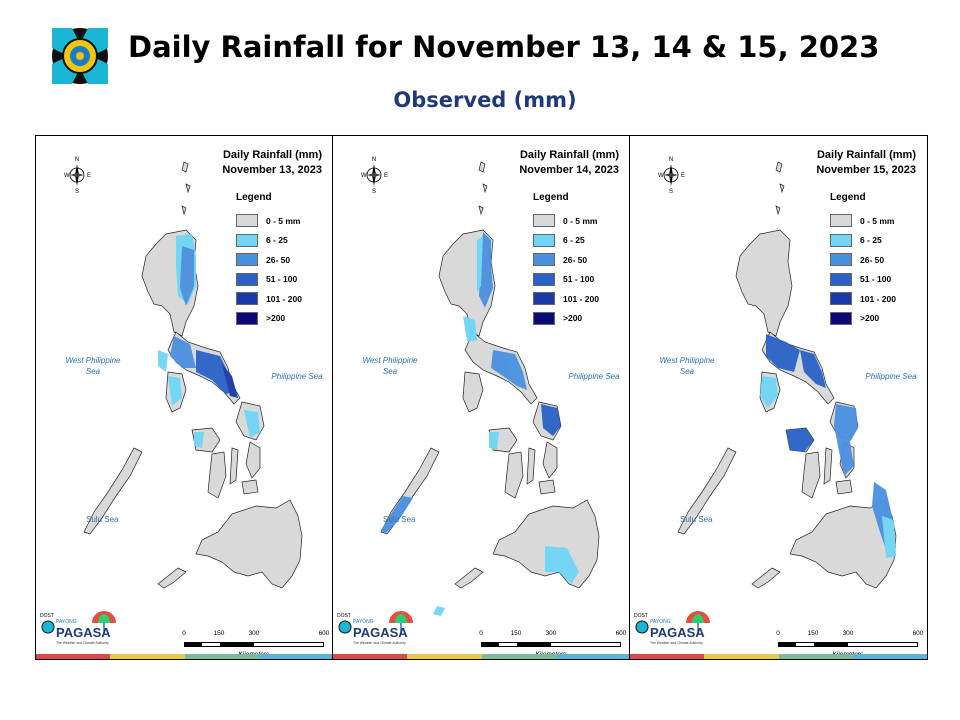 This screenshot has height=720, width=960. Describe the element at coordinates (254, 163) in the screenshot. I see `map-title: Daily Rainfall (mm) November 13, 2023` at that location.